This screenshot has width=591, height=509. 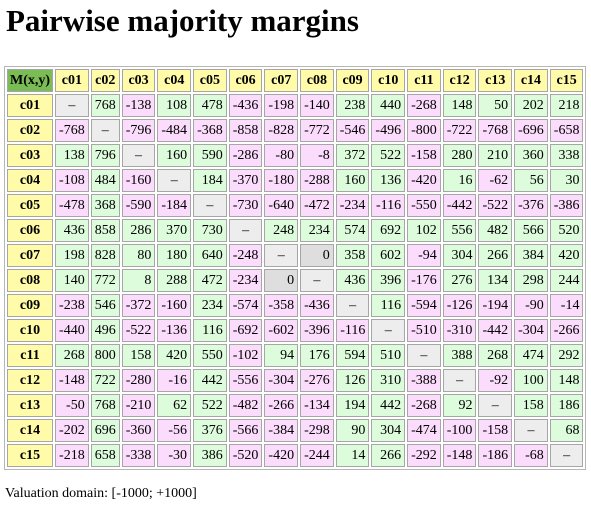 I want to click on margin-cell: 238, so click(x=352, y=105).